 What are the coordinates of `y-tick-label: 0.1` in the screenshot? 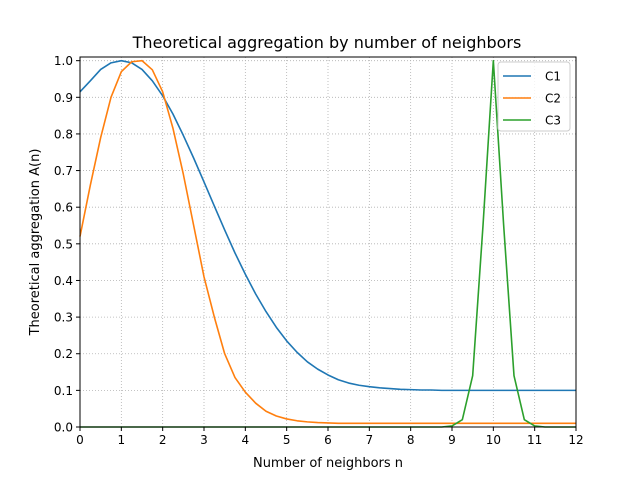 It's located at (63, 391).